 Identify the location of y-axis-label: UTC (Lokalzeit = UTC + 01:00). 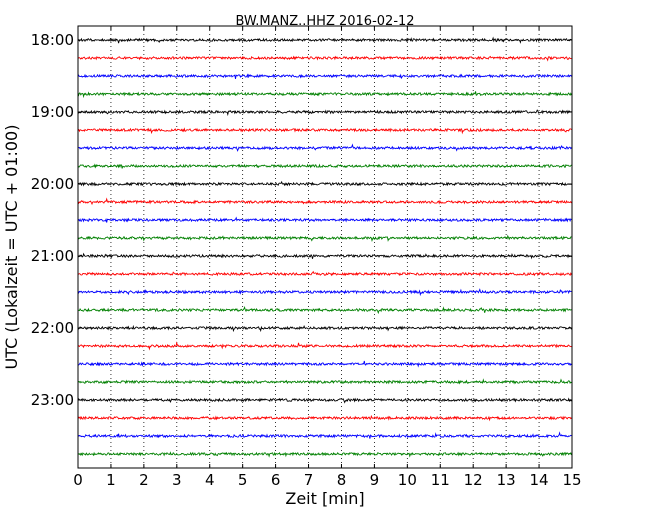
(11, 247).